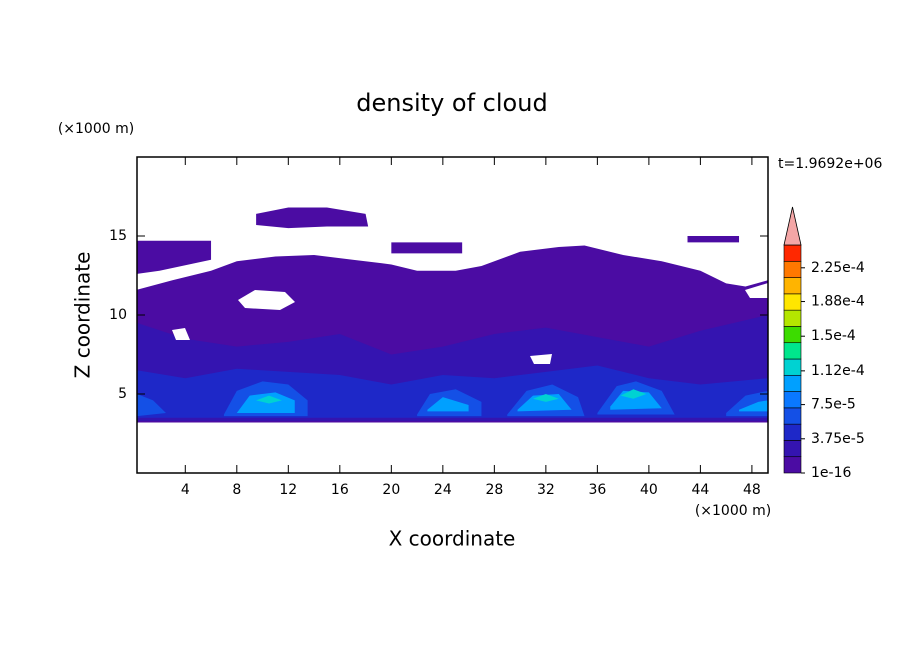 This screenshot has width=904, height=654. What do you see at coordinates (451, 103) in the screenshot?
I see `chart-title: density of cloud` at bounding box center [451, 103].